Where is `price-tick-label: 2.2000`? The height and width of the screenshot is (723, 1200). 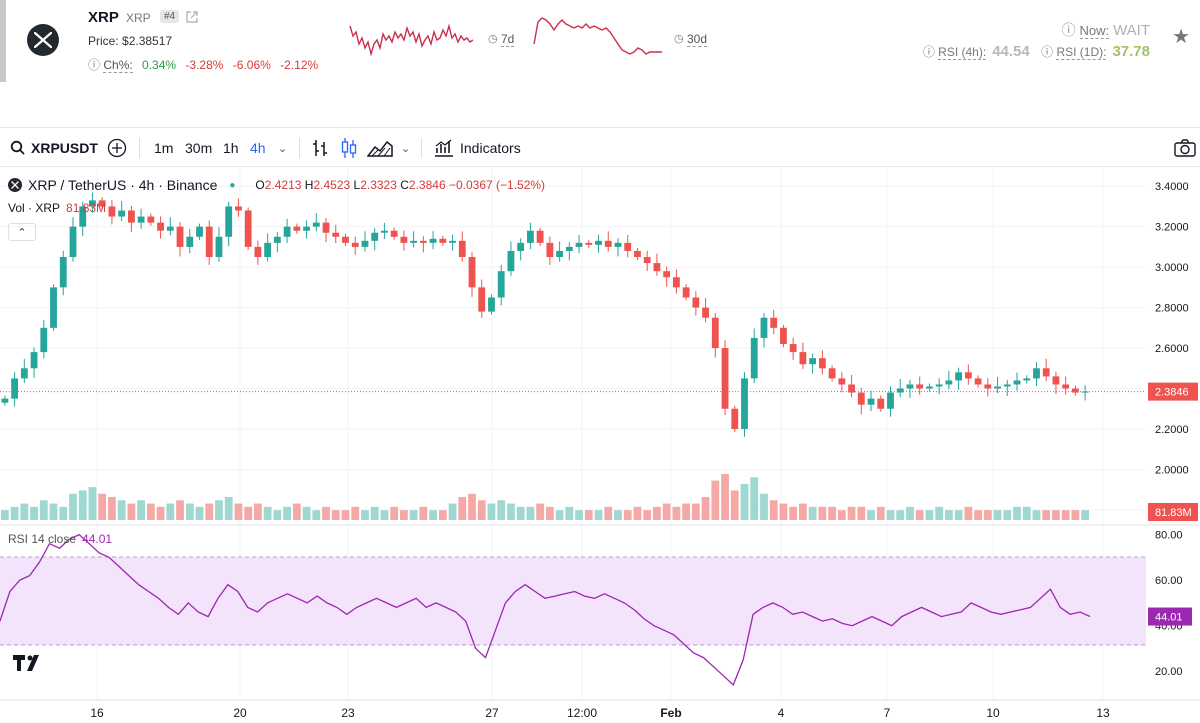 price-tick-label: 2.2000 is located at coordinates (1172, 430).